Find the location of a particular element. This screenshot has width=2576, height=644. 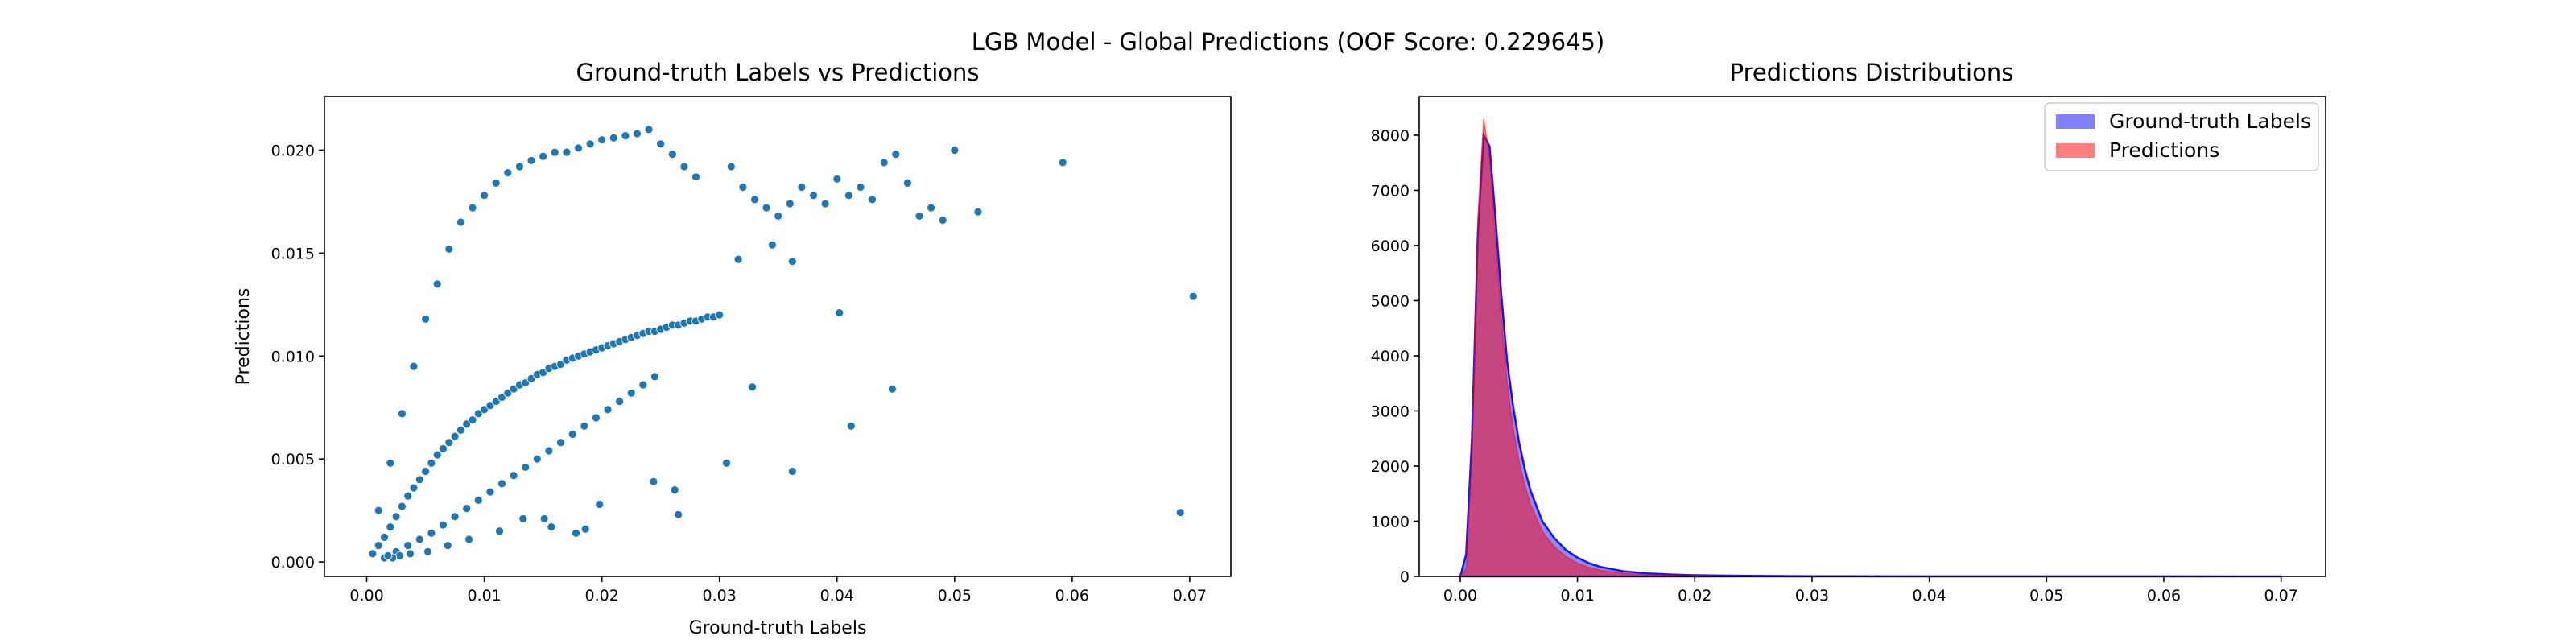

scatter-x-tick-label: 0.06 is located at coordinates (1072, 596).